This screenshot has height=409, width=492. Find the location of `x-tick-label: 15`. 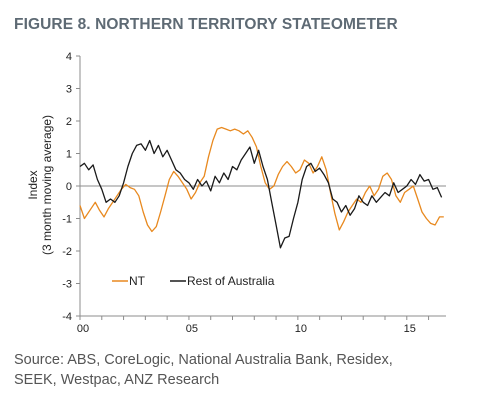

x-tick-label: 15 is located at coordinates (410, 329).